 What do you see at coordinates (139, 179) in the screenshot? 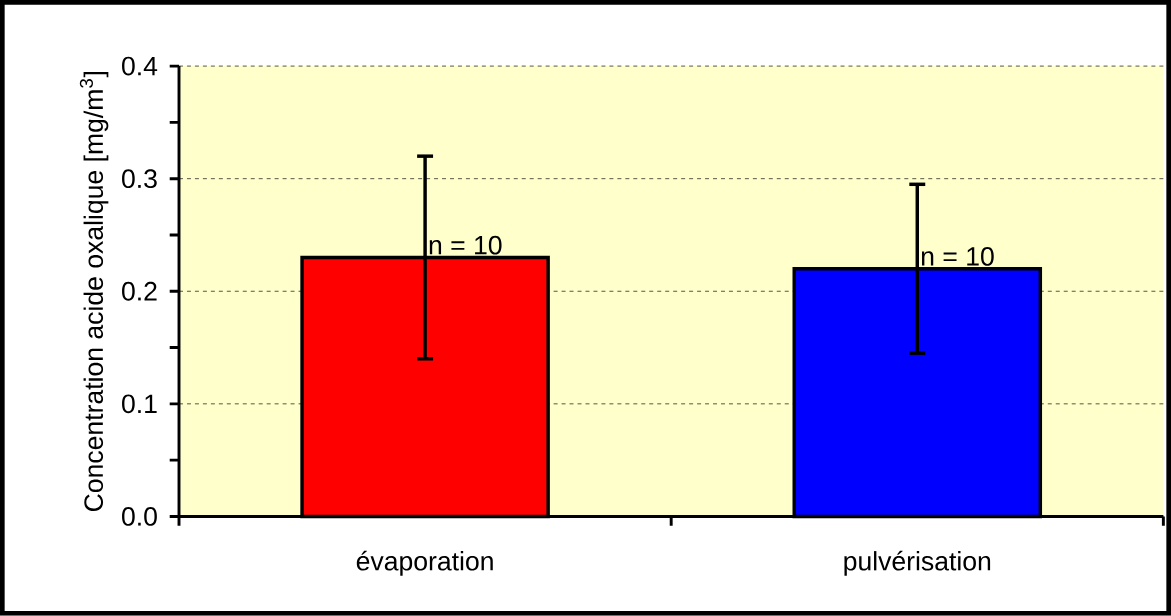
I see `y-tick-label: 0.3` at bounding box center [139, 179].